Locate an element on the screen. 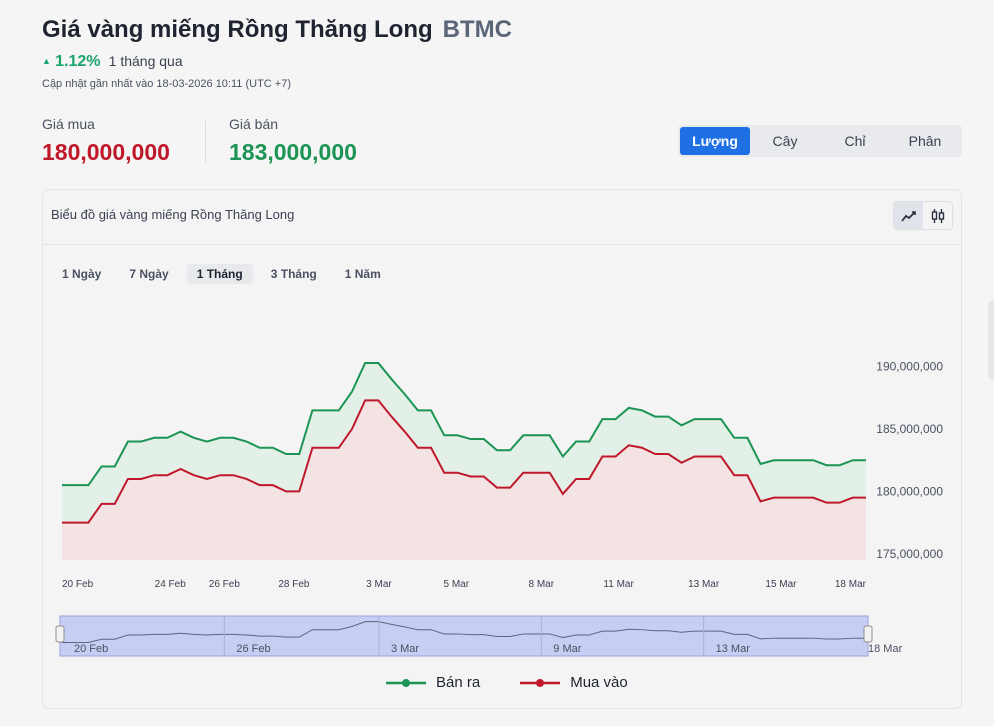  sell-label: Giá bán is located at coordinates (254, 124).